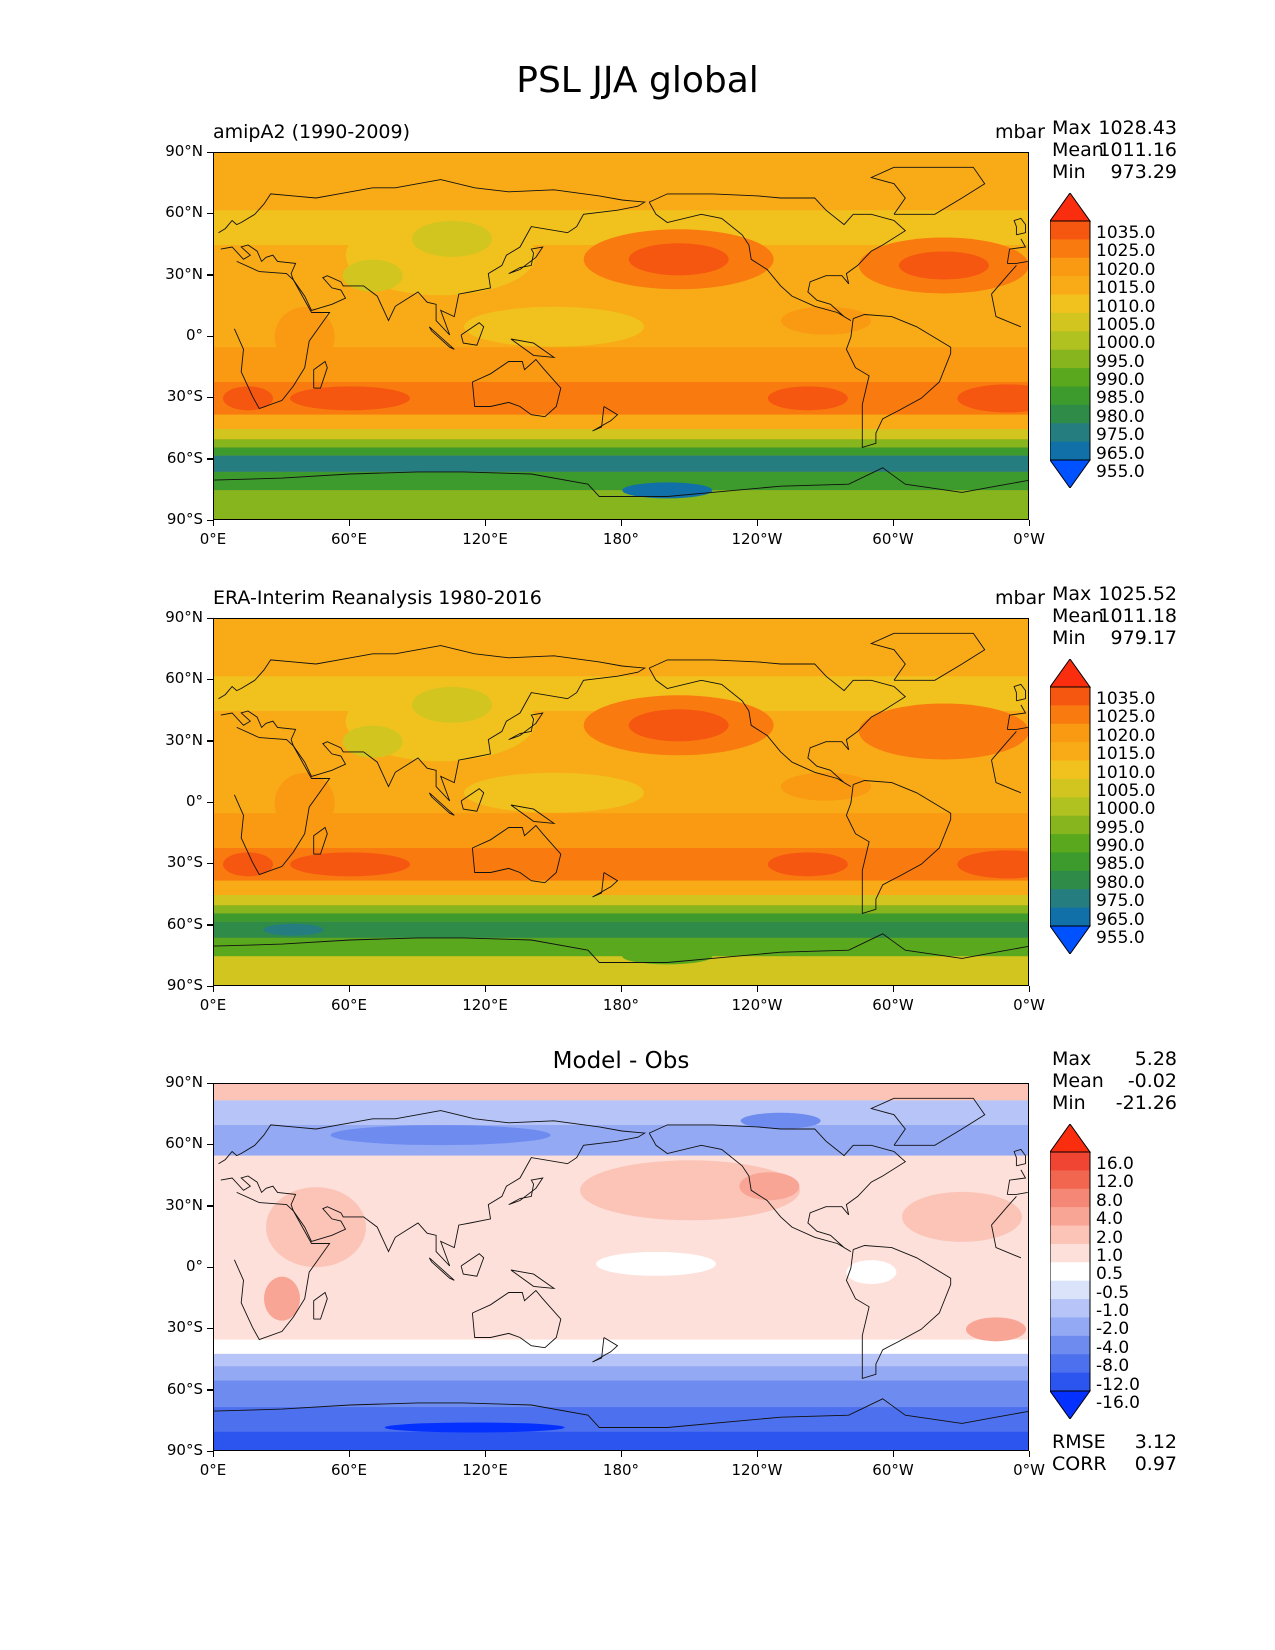  What do you see at coordinates (1029, 1005) in the screenshot?
I see `lon-tick-label: 0°W` at bounding box center [1029, 1005].